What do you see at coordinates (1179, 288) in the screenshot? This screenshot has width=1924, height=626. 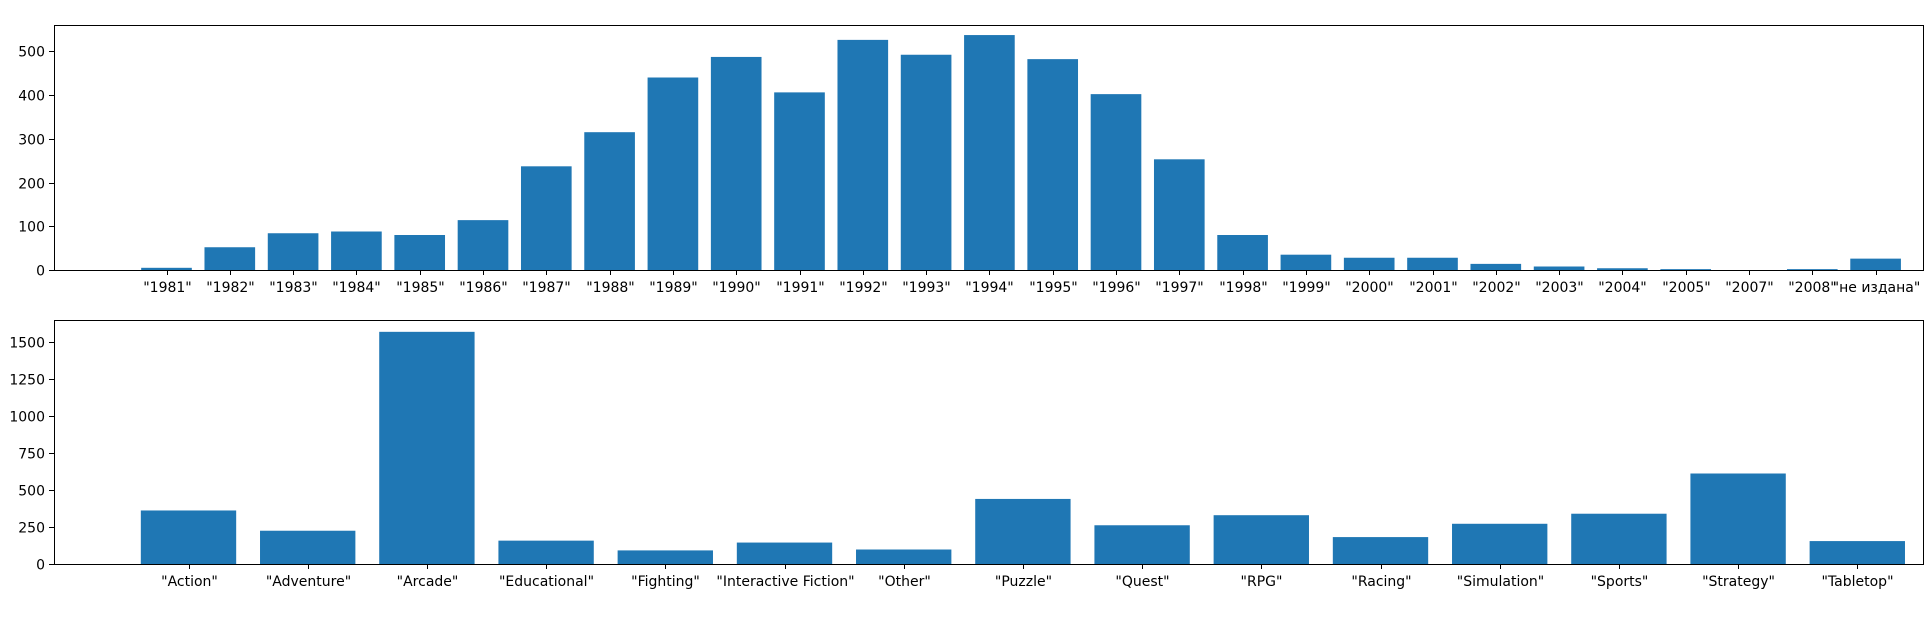 I see `x-tick-label: "1997"` at bounding box center [1179, 288].